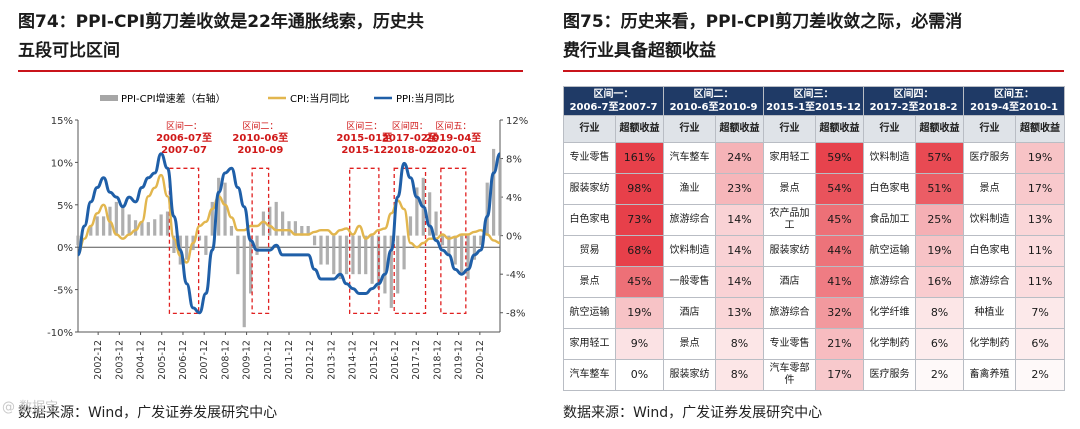 This screenshot has height=429, width=1080. Describe the element at coordinates (410, 150) in the screenshot. I see `period-annotation-label: 2018-02` at that location.